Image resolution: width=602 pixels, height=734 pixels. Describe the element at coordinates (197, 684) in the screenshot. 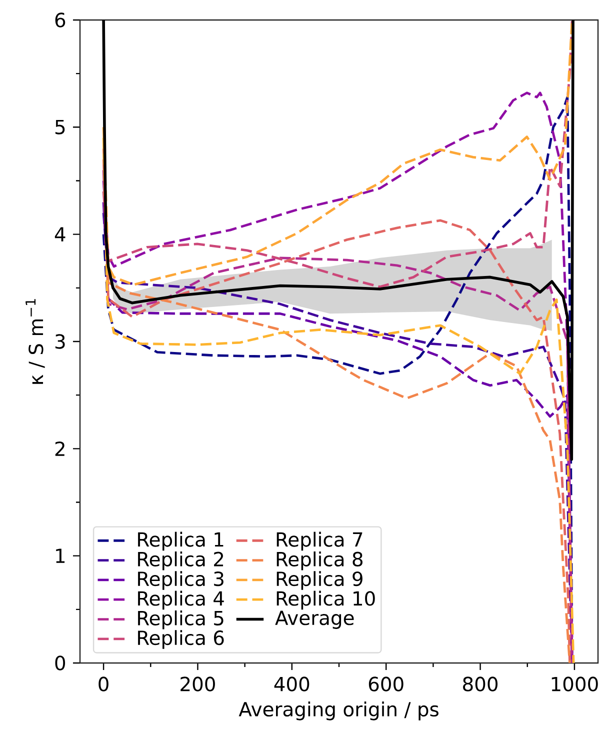

I see `x-tick-label: 200` at that location.